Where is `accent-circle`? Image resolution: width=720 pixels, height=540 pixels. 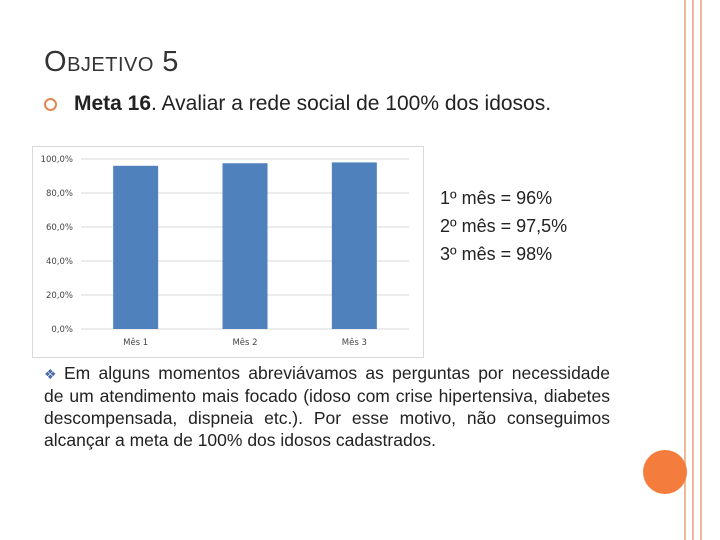
accent-circle is located at coordinates (665, 472).